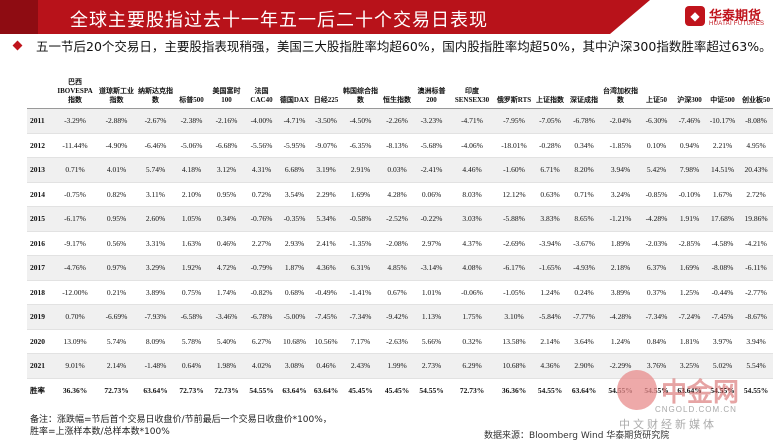 The image size is (777, 442). What do you see at coordinates (155, 145) in the screenshot?
I see `table-cell: -6.46%` at bounding box center [155, 145].